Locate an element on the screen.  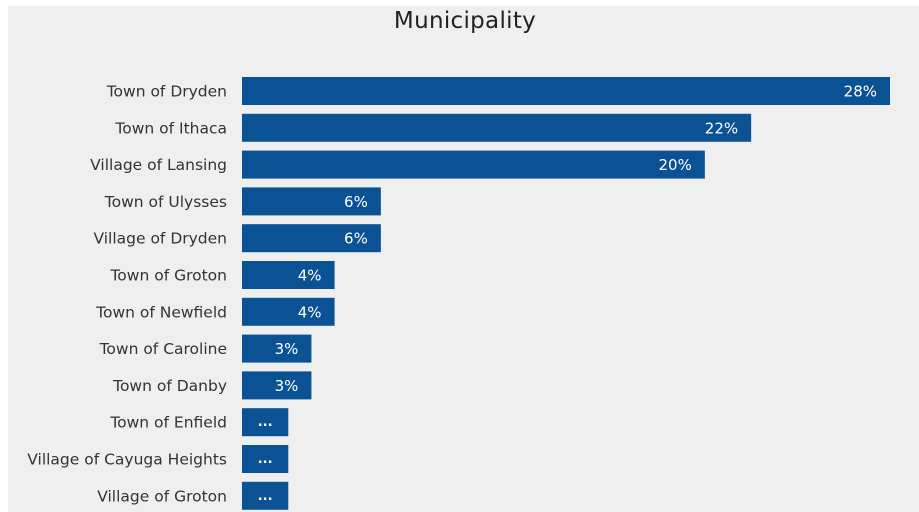
category-label: Town of Caroline is located at coordinates (163, 349).